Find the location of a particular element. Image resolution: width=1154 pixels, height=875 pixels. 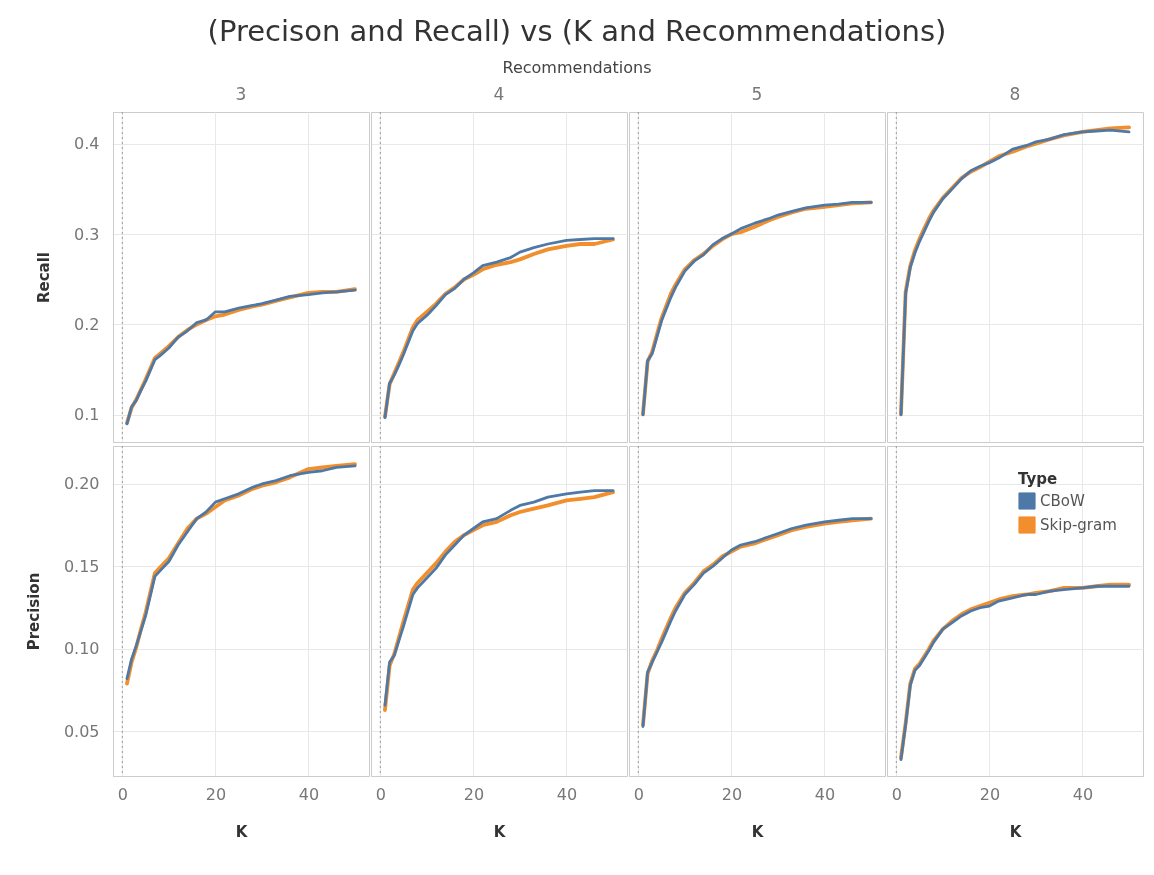

y-axis-title: Precision is located at coordinates (33, 611).